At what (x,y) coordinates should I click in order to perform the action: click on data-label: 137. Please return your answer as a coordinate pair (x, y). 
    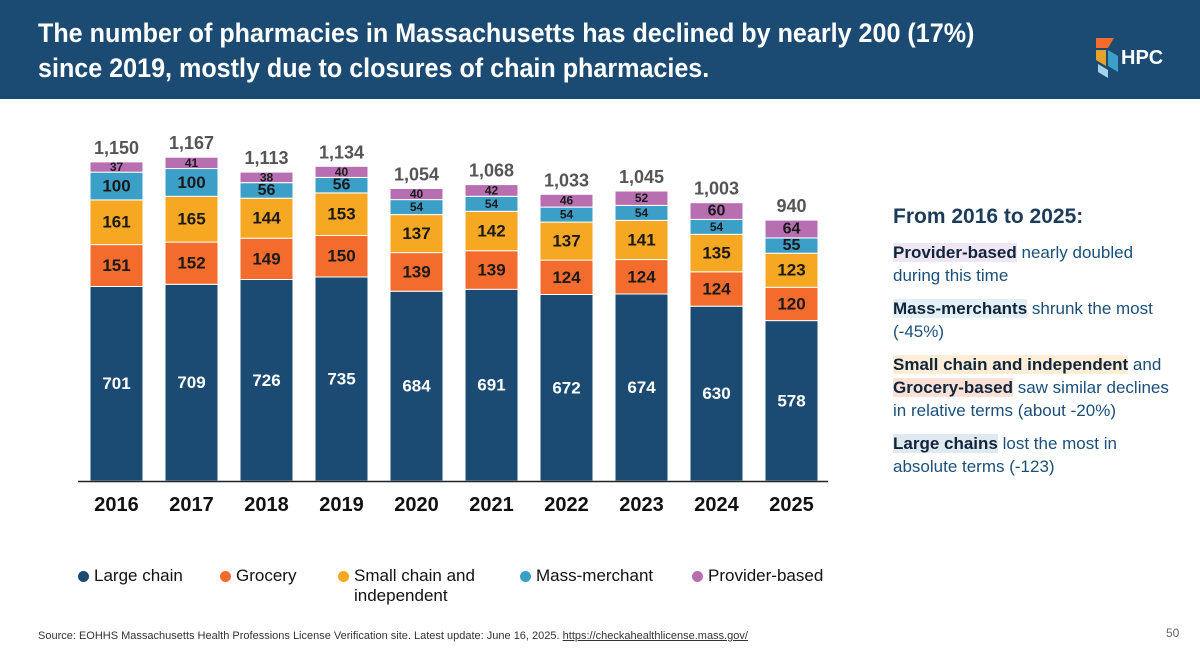
    Looking at the image, I should click on (566, 241).